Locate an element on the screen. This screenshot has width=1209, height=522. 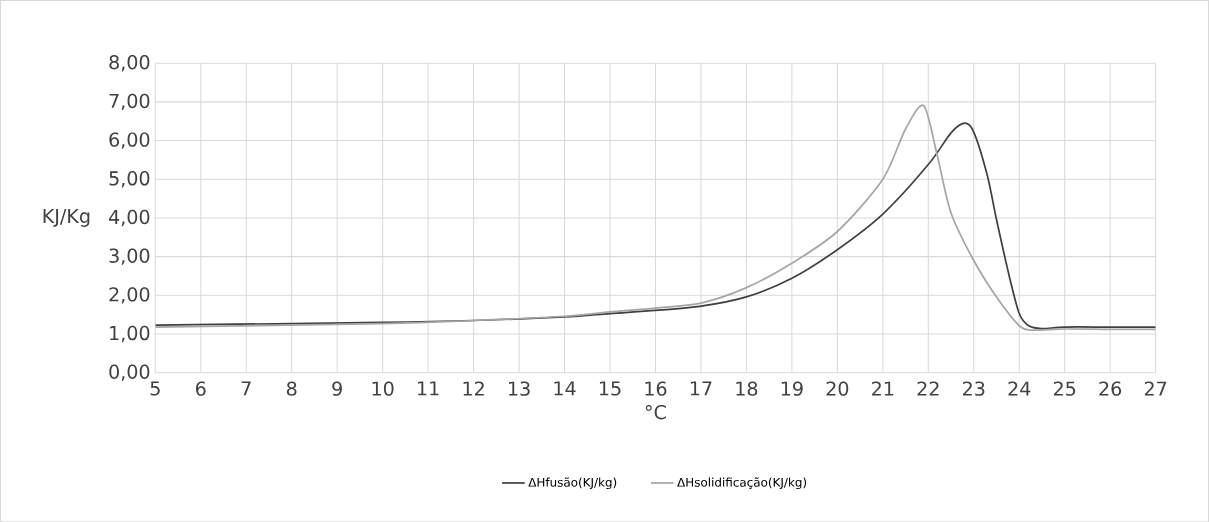
x-tick-label: 21 is located at coordinates (883, 388).